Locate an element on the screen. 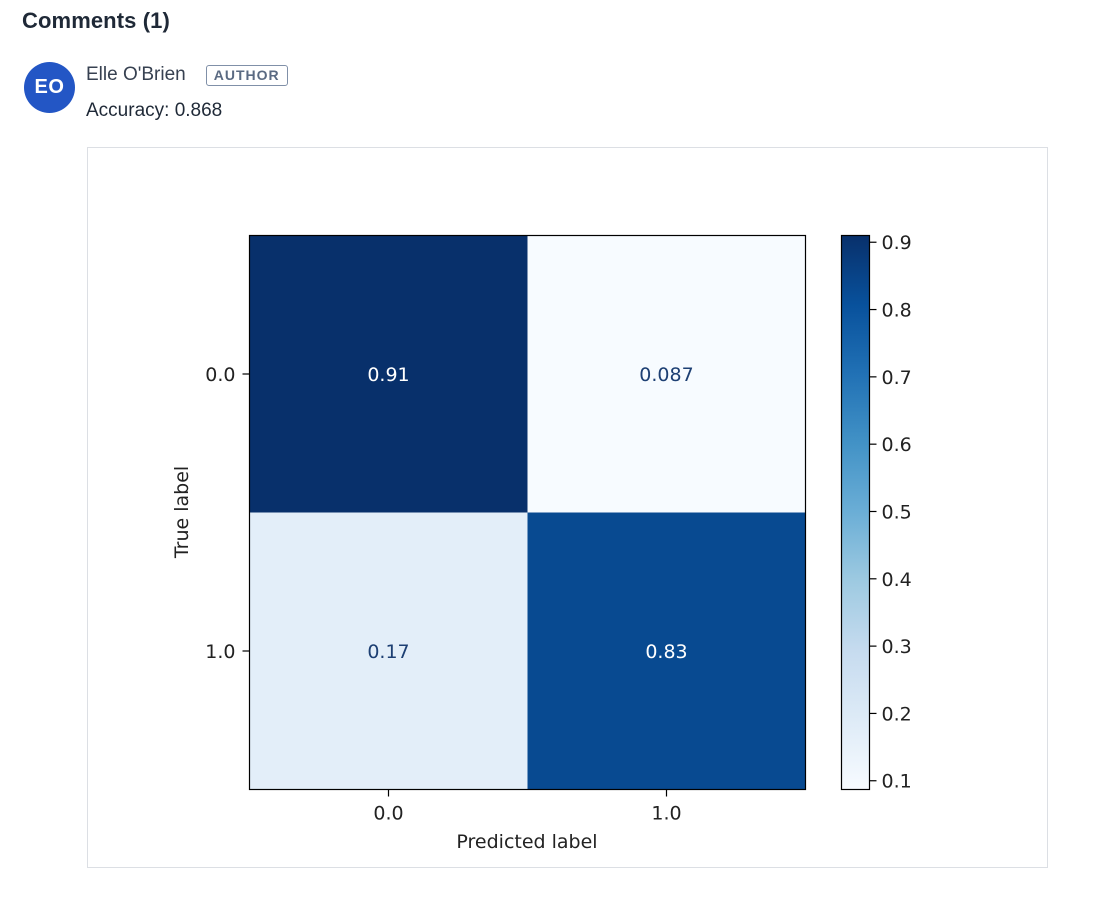 The height and width of the screenshot is (904, 1106). comment-body-text: Accuracy: 0.868 is located at coordinates (154, 110).